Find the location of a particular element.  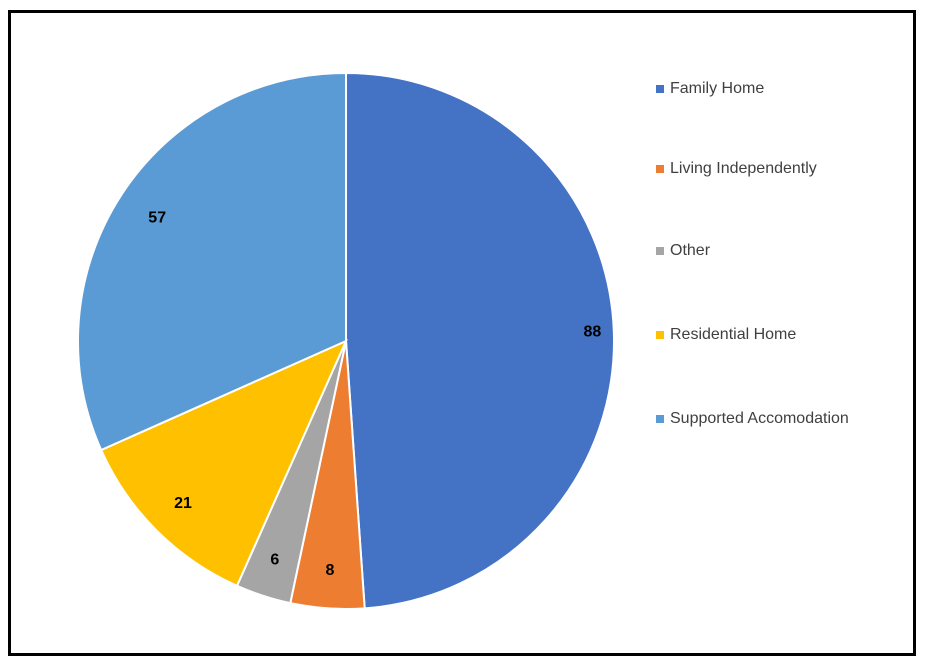

legend-swatch-family-home is located at coordinates (660, 89).